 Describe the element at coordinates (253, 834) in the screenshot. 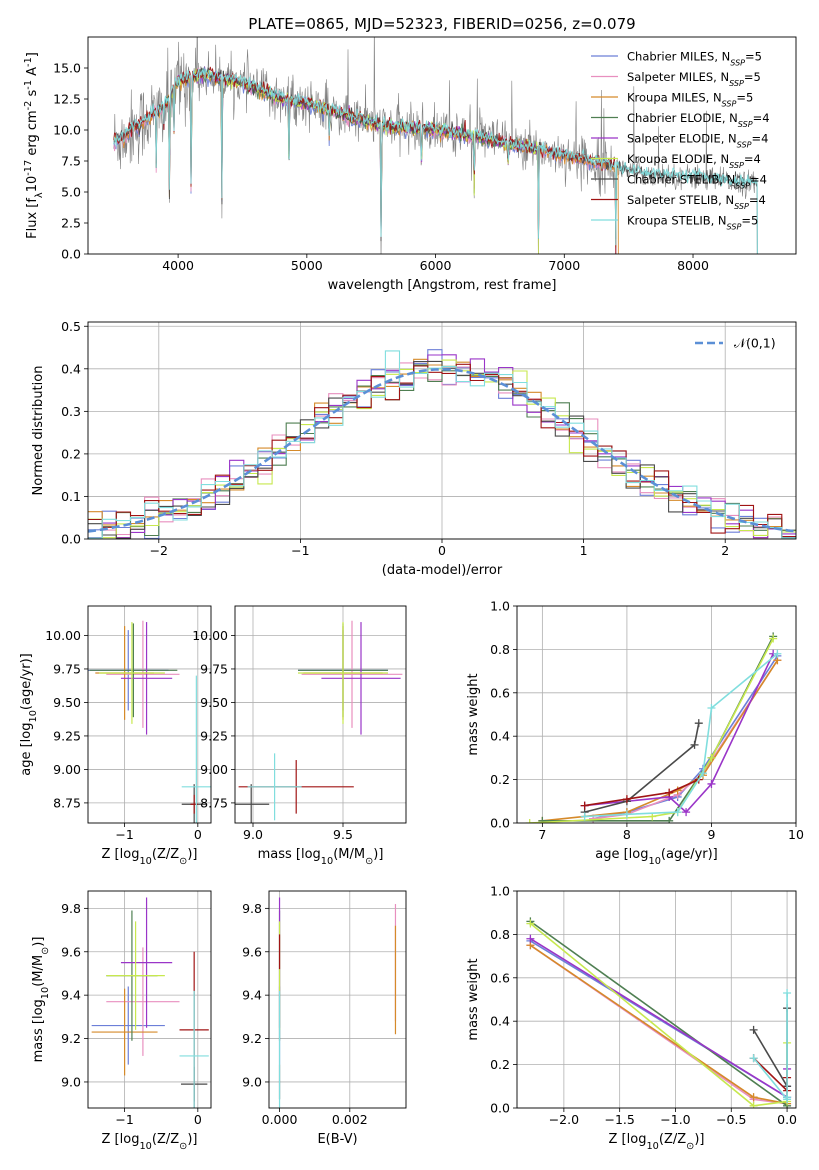

I see `x-tick-label: 9.0` at that location.